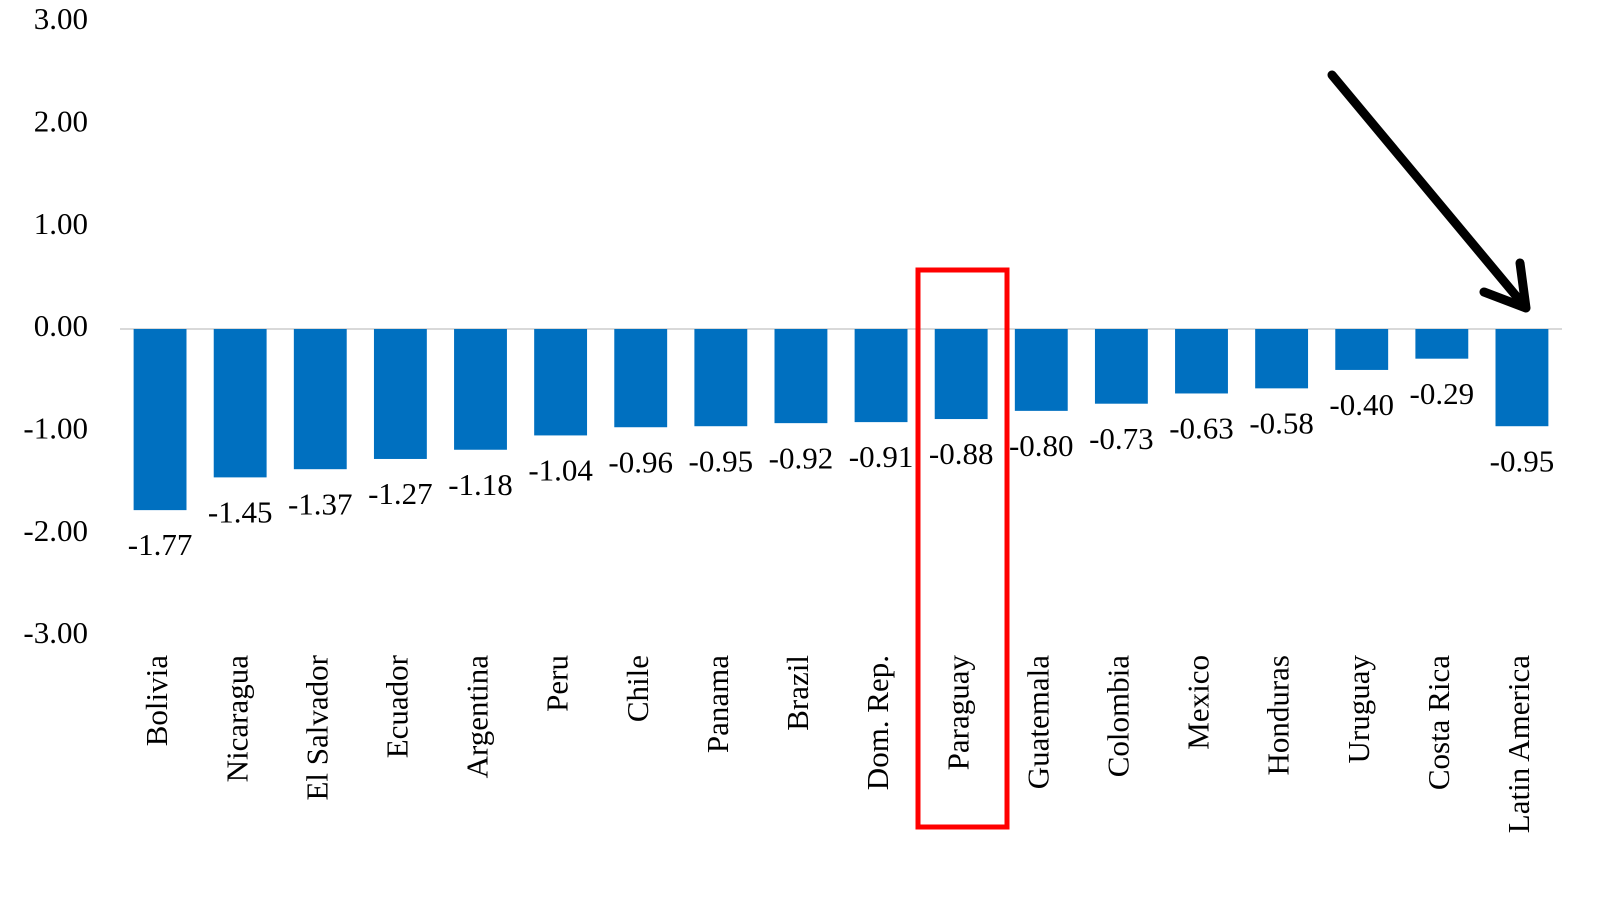 The height and width of the screenshot is (898, 1614). What do you see at coordinates (881, 456) in the screenshot?
I see `value-label: -0.91` at bounding box center [881, 456].